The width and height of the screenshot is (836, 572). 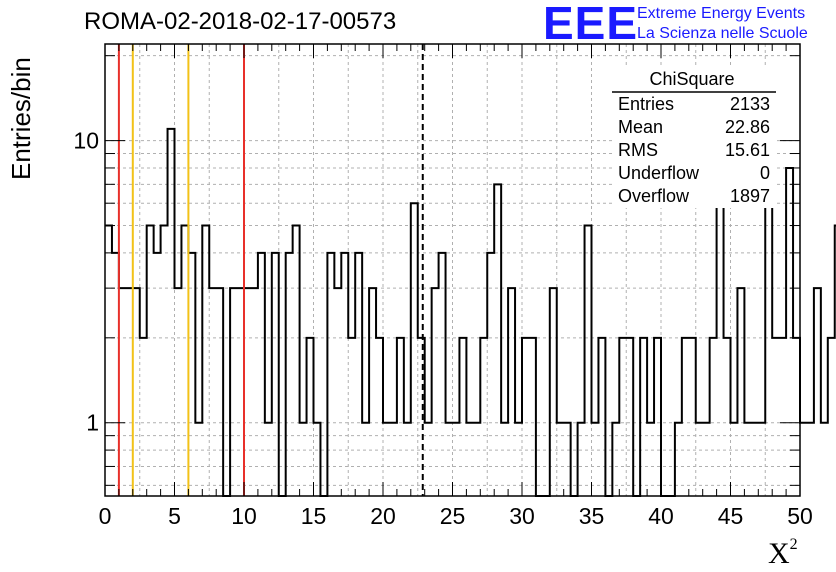 I want to click on x-tick-label: 50, so click(x=800, y=516).